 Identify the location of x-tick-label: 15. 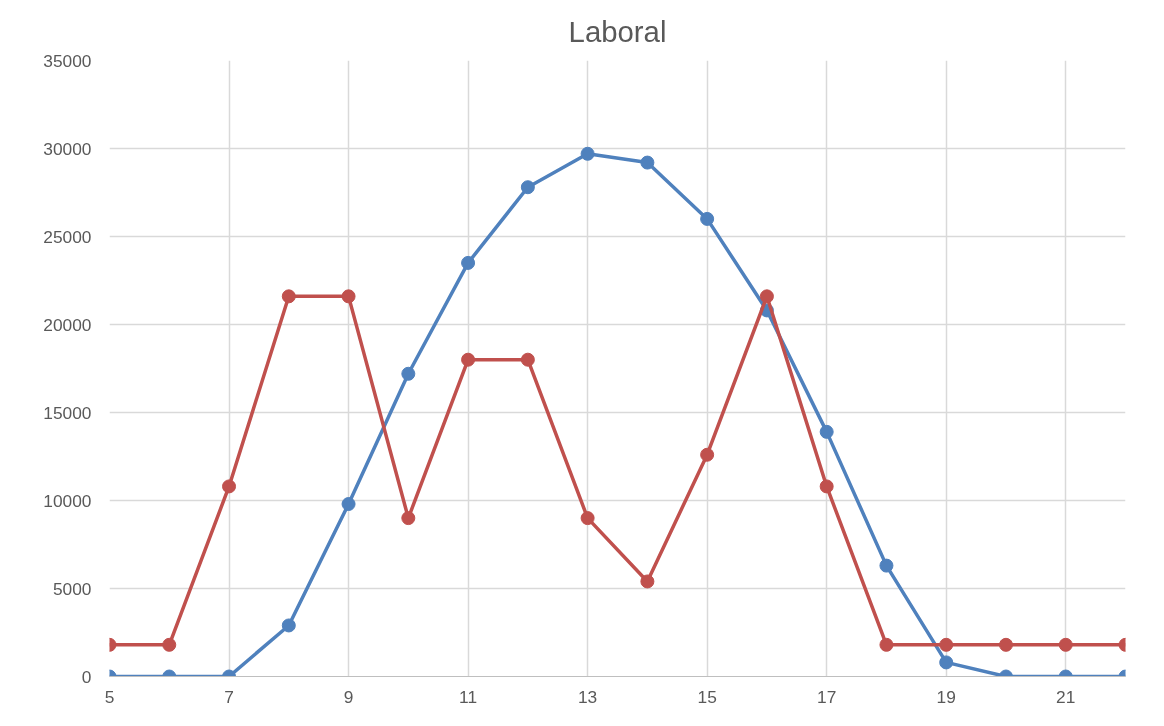
(707, 696).